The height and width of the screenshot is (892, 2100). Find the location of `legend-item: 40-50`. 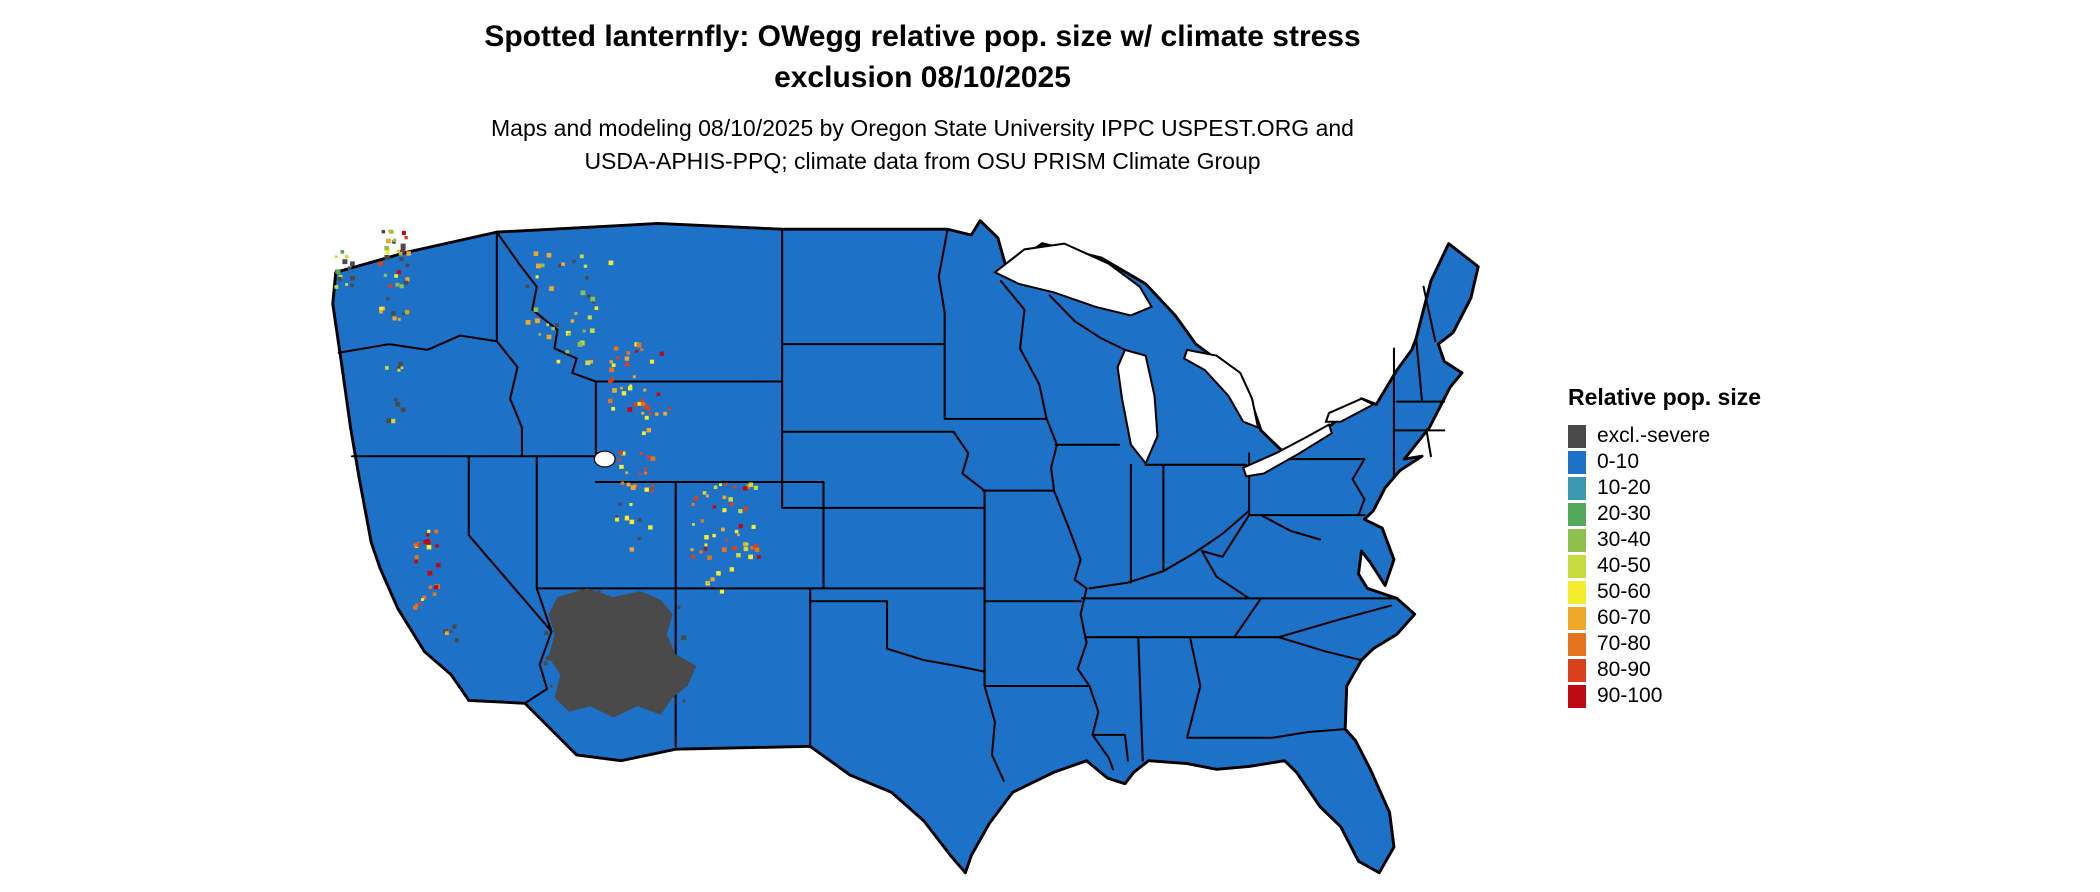

legend-item: 40-50 is located at coordinates (1664, 566).